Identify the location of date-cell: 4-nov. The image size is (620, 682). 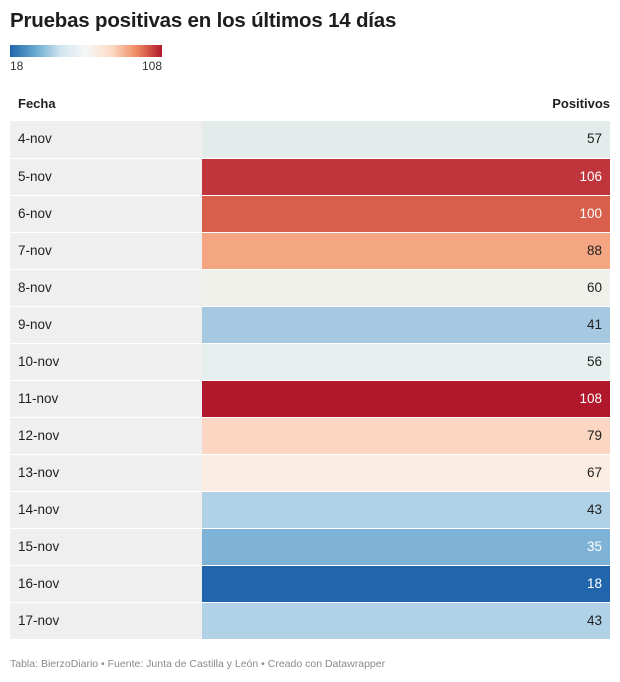
(106, 139).